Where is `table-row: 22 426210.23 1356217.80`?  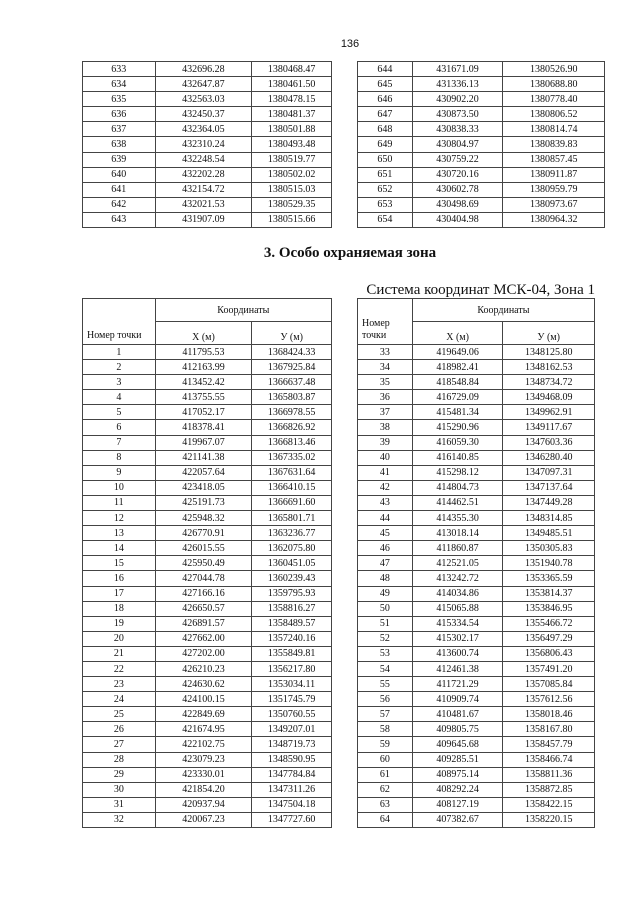 table-row: 22 426210.23 1356217.80 is located at coordinates (207, 669).